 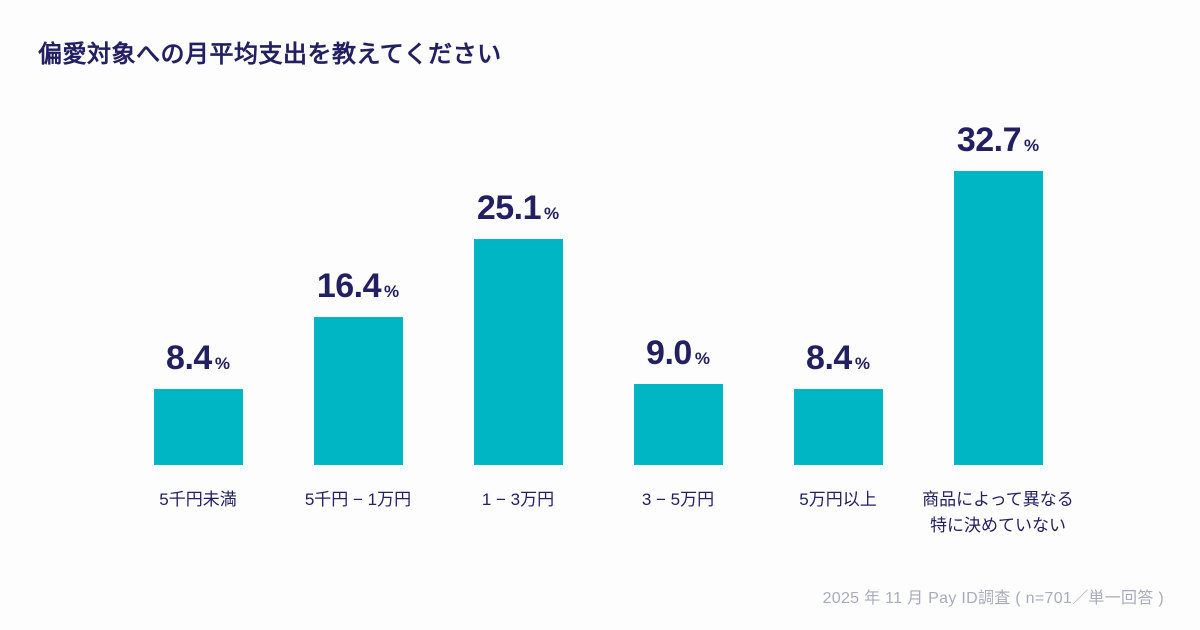 I want to click on bar-column: 32.7%, so click(x=998, y=282).